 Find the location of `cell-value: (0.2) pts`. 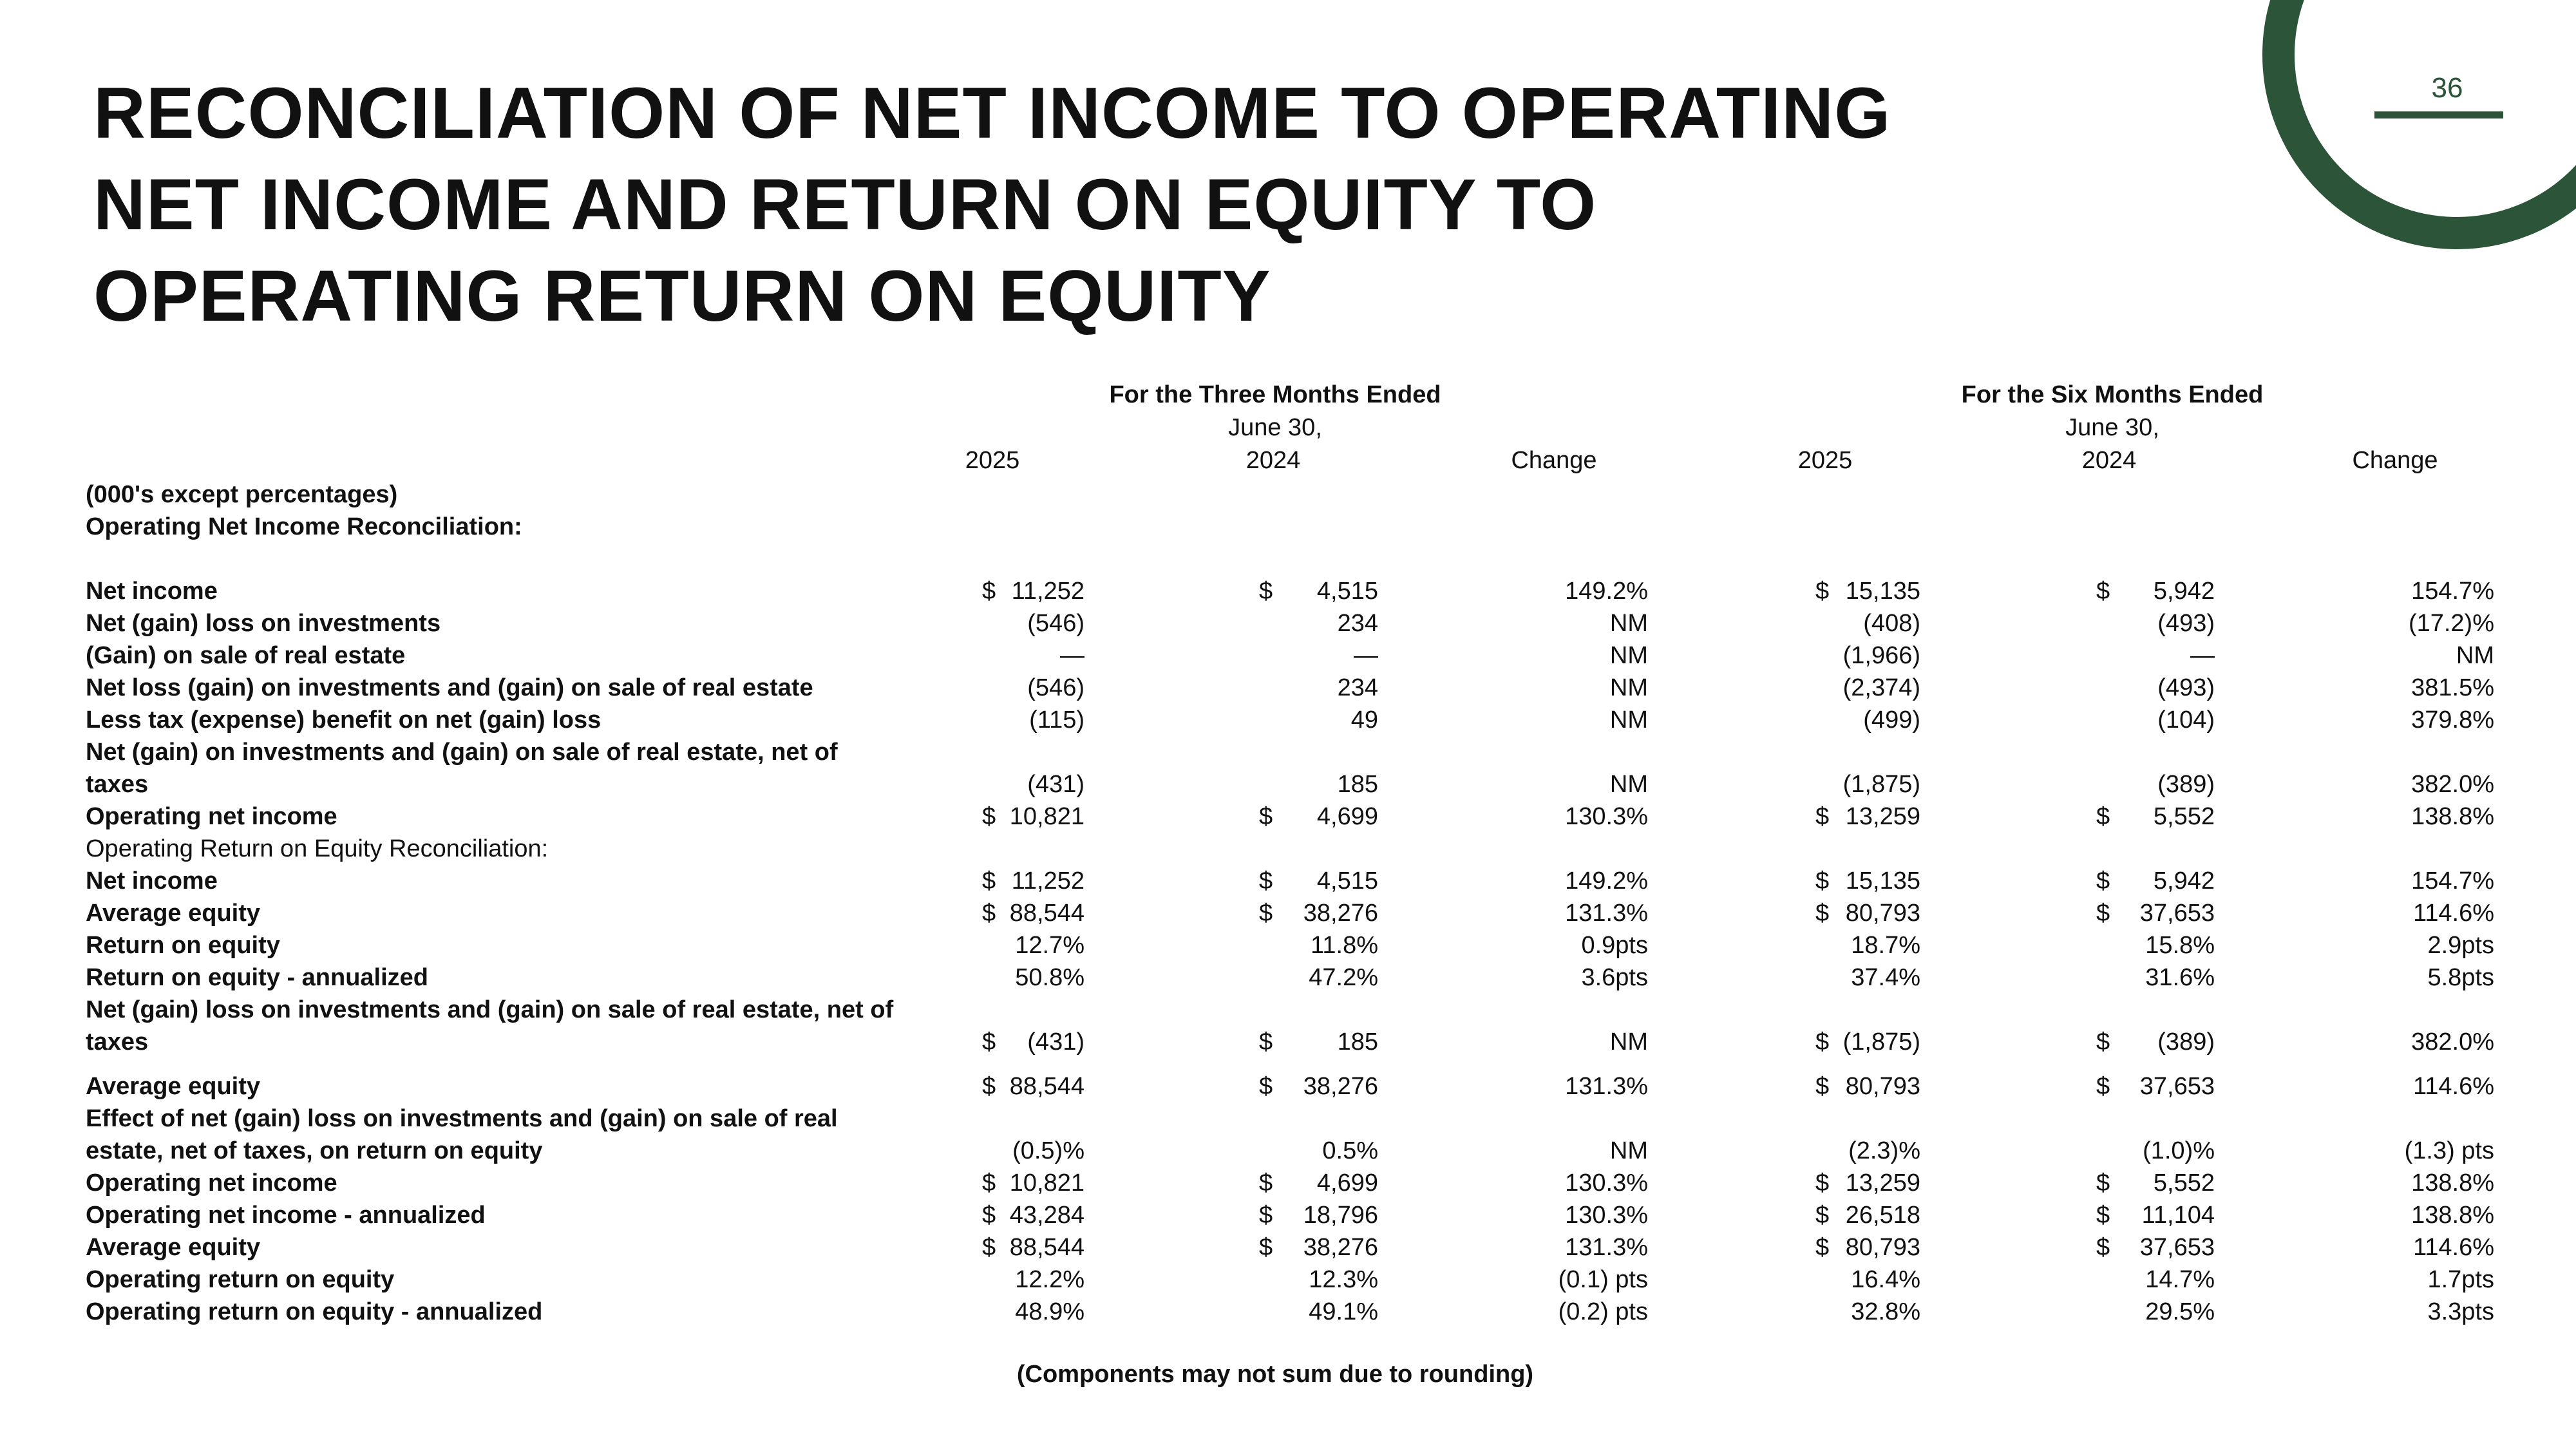

cell-value: (0.2) pts is located at coordinates (1603, 1311).